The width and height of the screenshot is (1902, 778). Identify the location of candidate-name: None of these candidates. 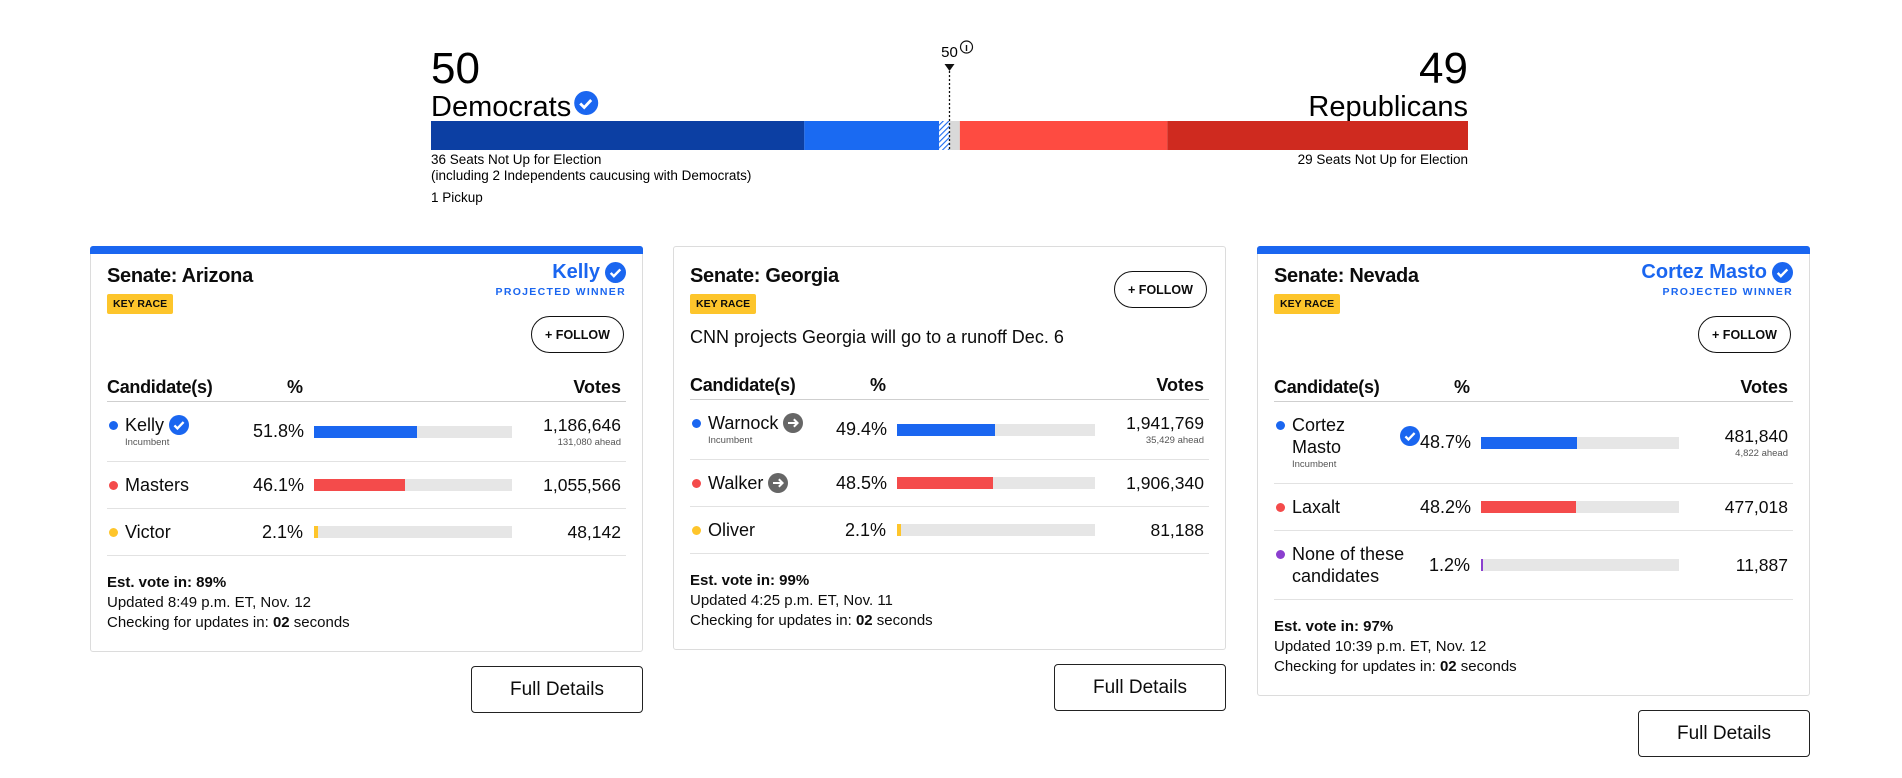
(1356, 565).